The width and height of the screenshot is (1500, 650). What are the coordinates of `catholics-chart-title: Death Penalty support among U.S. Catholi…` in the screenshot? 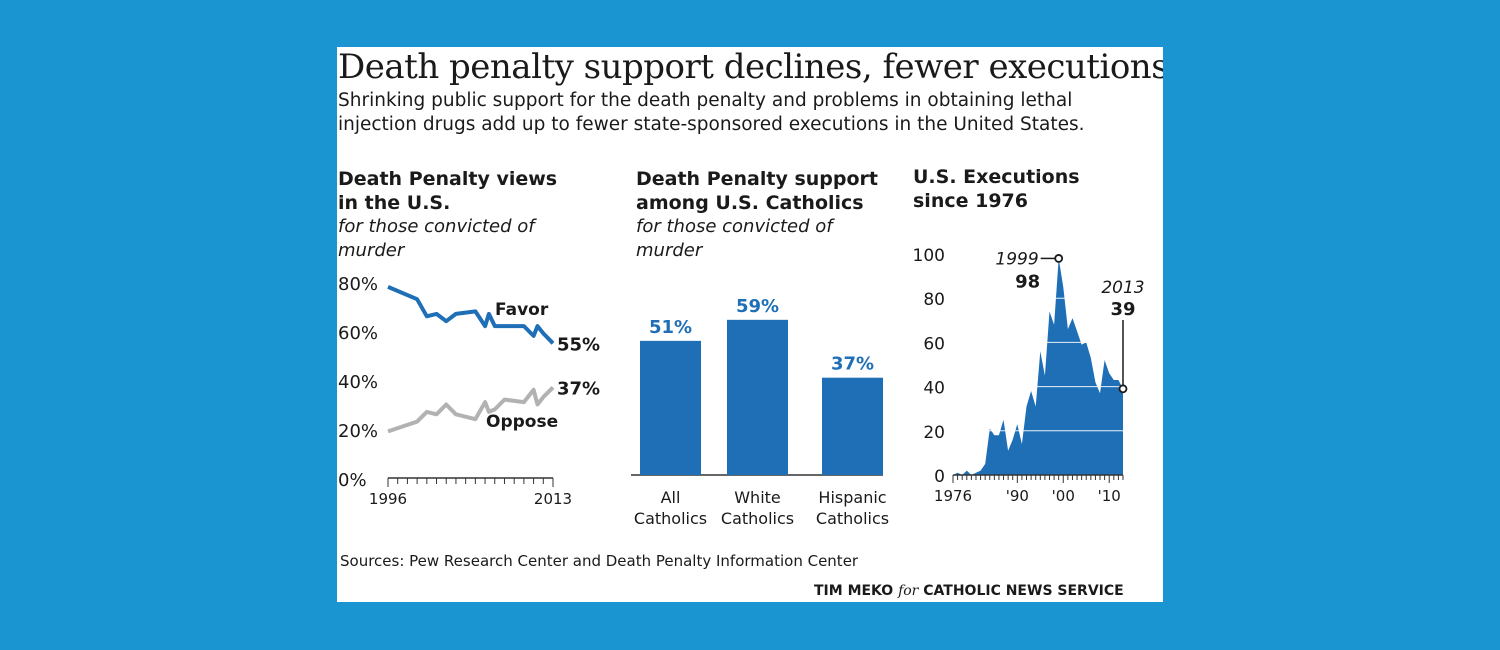 It's located at (757, 191).